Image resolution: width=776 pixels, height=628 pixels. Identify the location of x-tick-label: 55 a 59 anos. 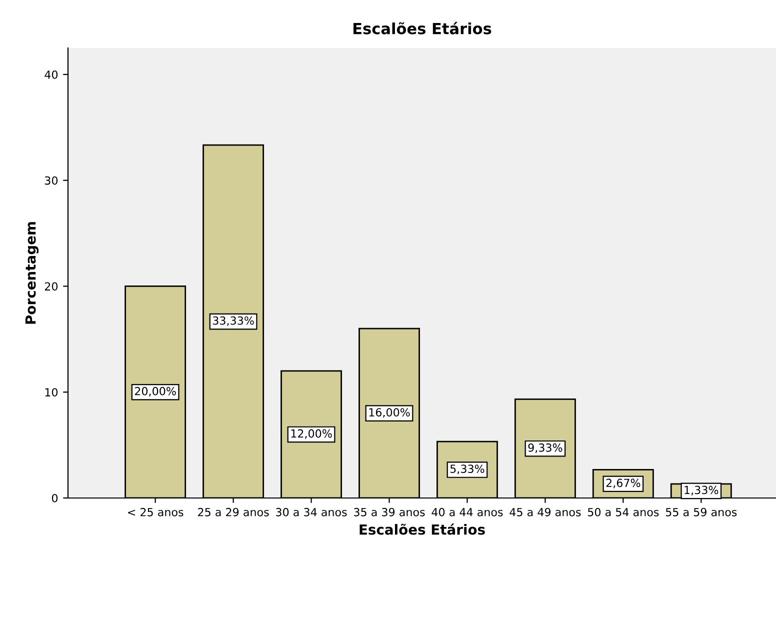
(701, 512).